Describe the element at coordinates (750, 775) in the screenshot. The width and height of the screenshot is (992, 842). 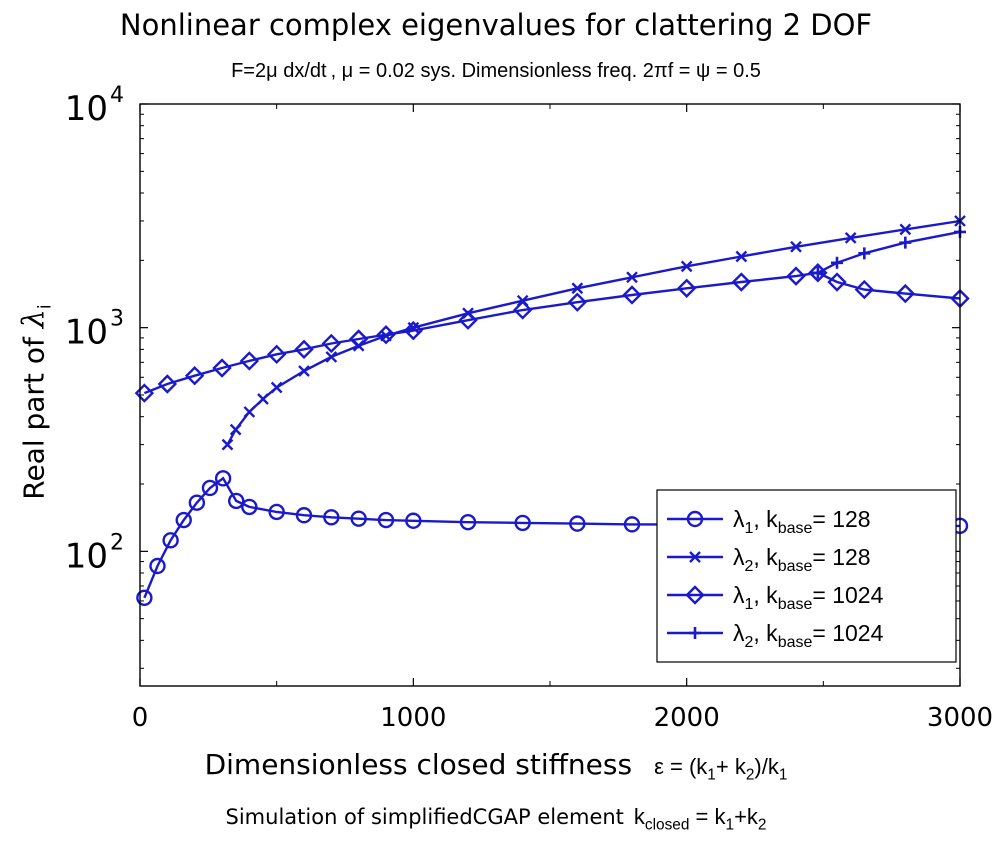
I see `x-formula-sub: 2` at that location.